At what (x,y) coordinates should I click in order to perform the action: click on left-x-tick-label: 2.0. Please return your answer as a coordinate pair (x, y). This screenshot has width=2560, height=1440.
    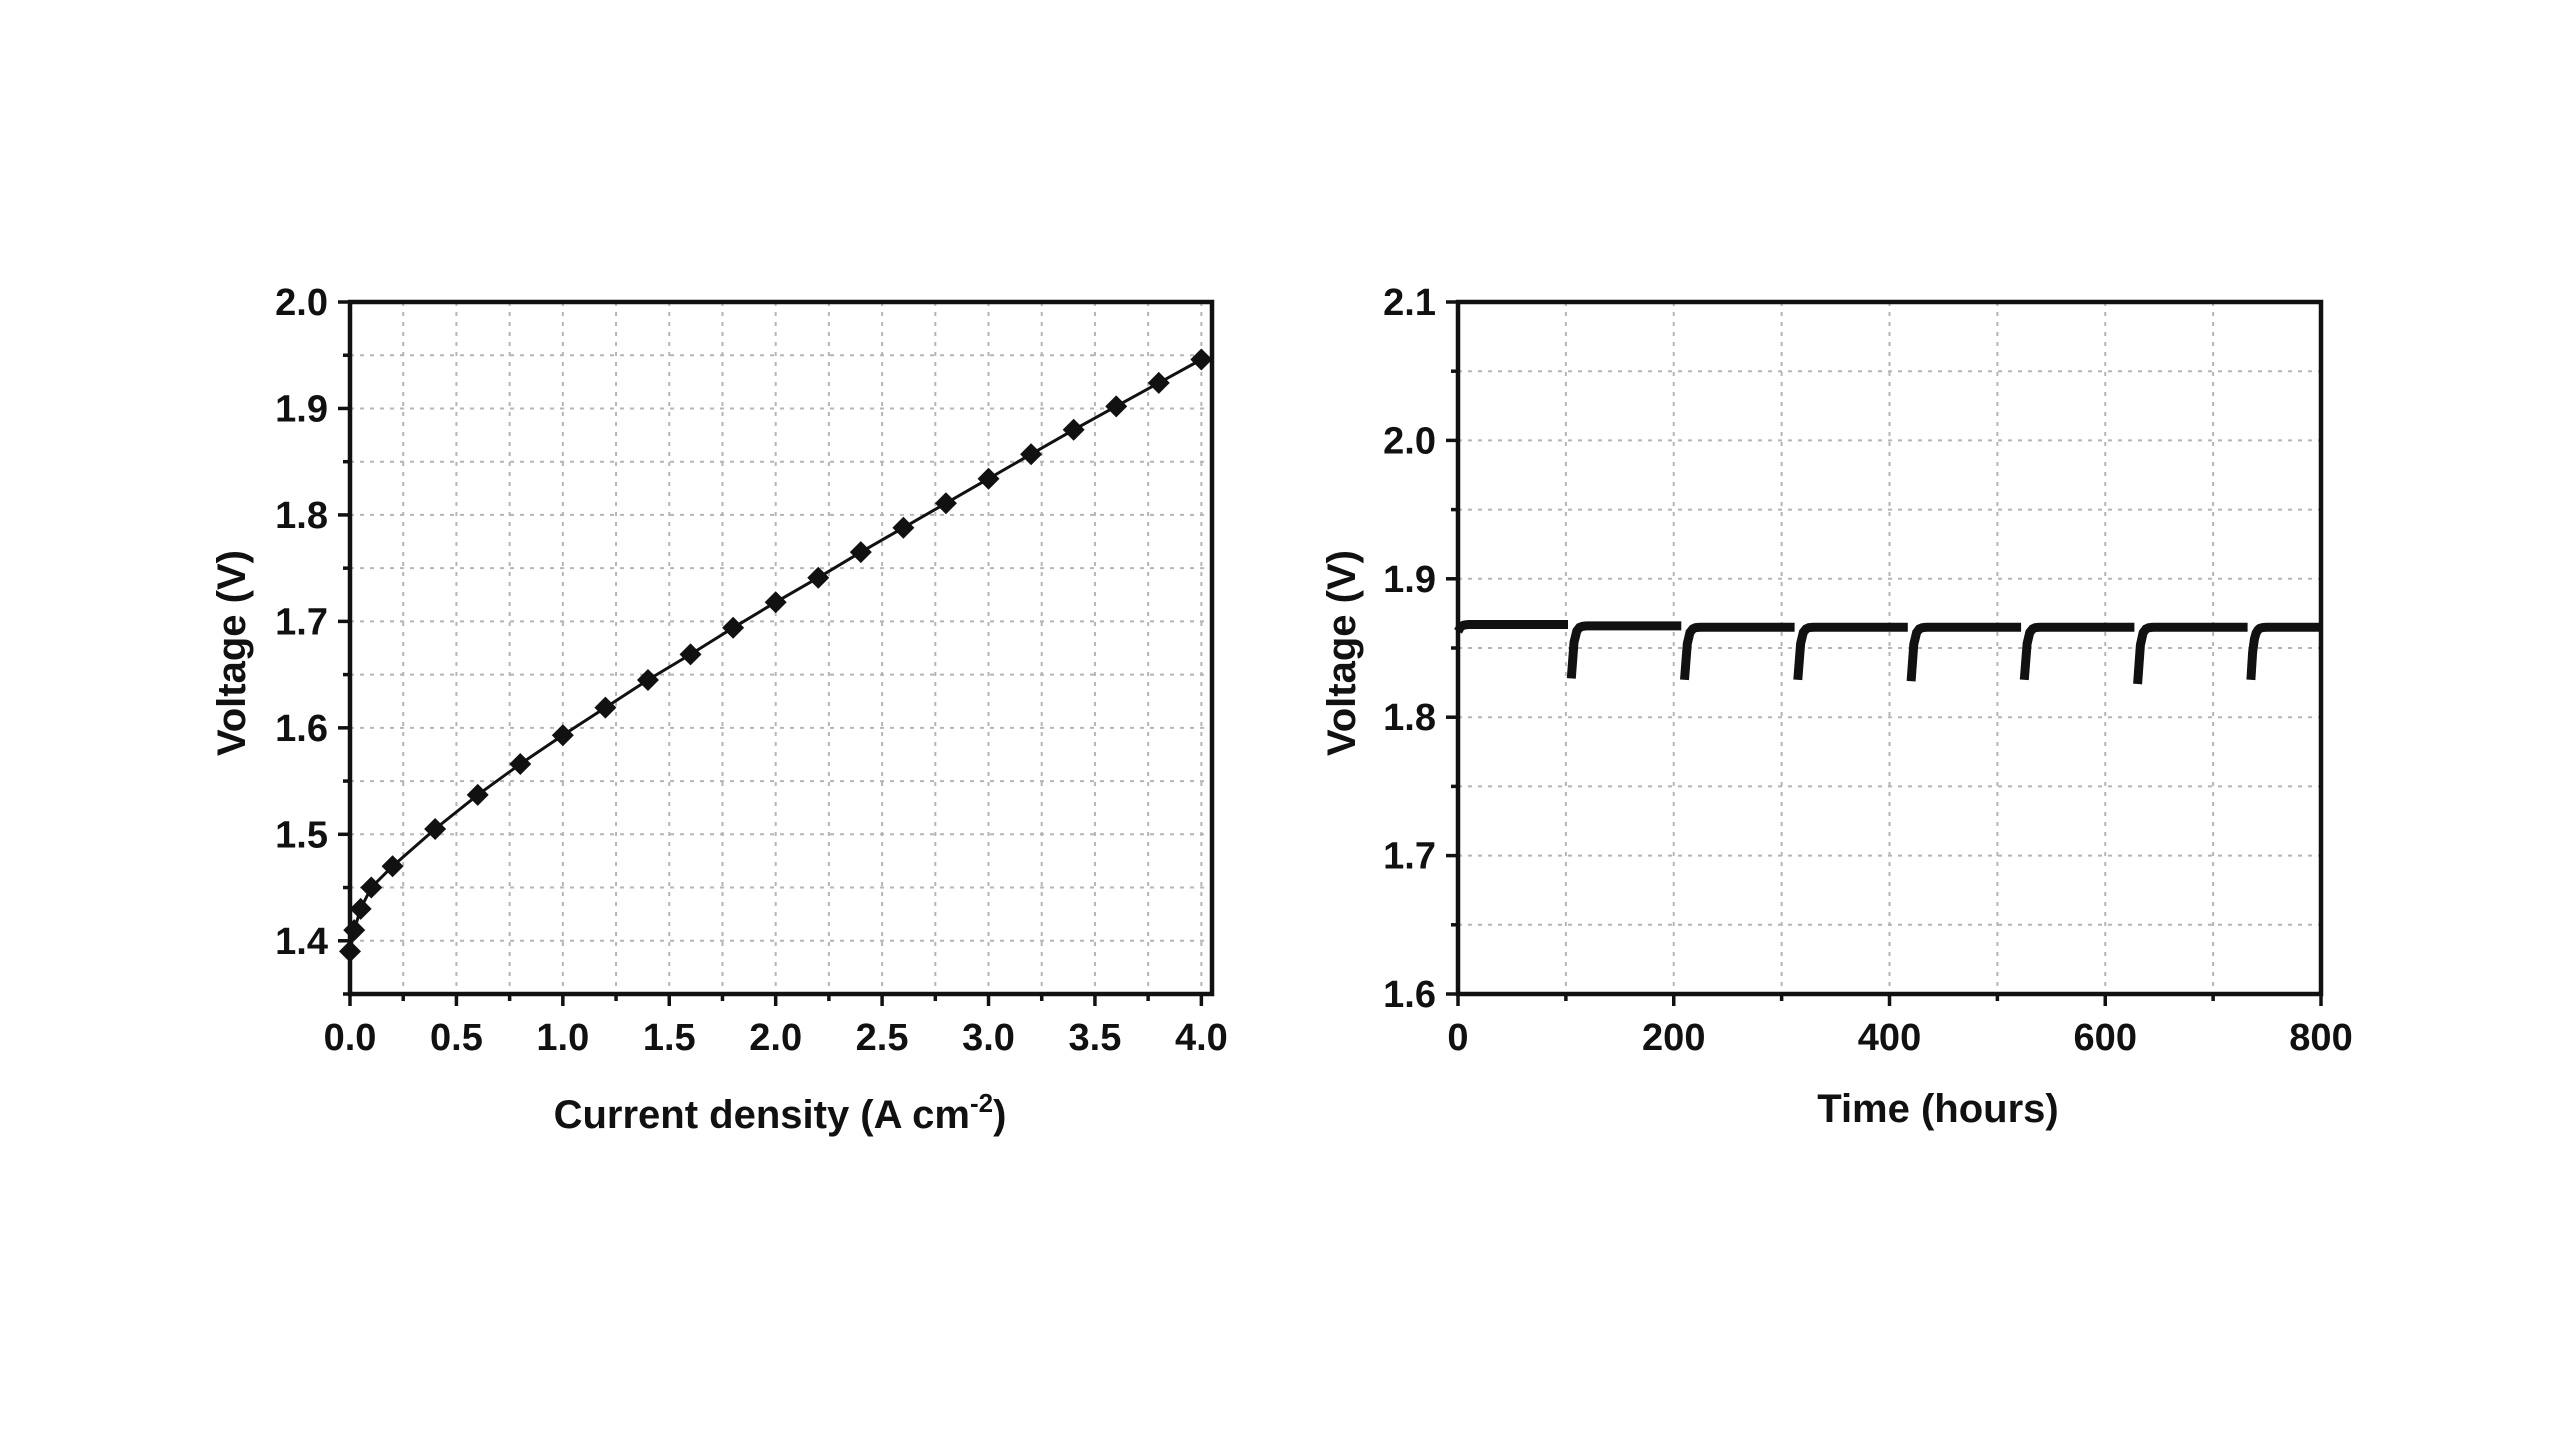
    Looking at the image, I should click on (775, 1038).